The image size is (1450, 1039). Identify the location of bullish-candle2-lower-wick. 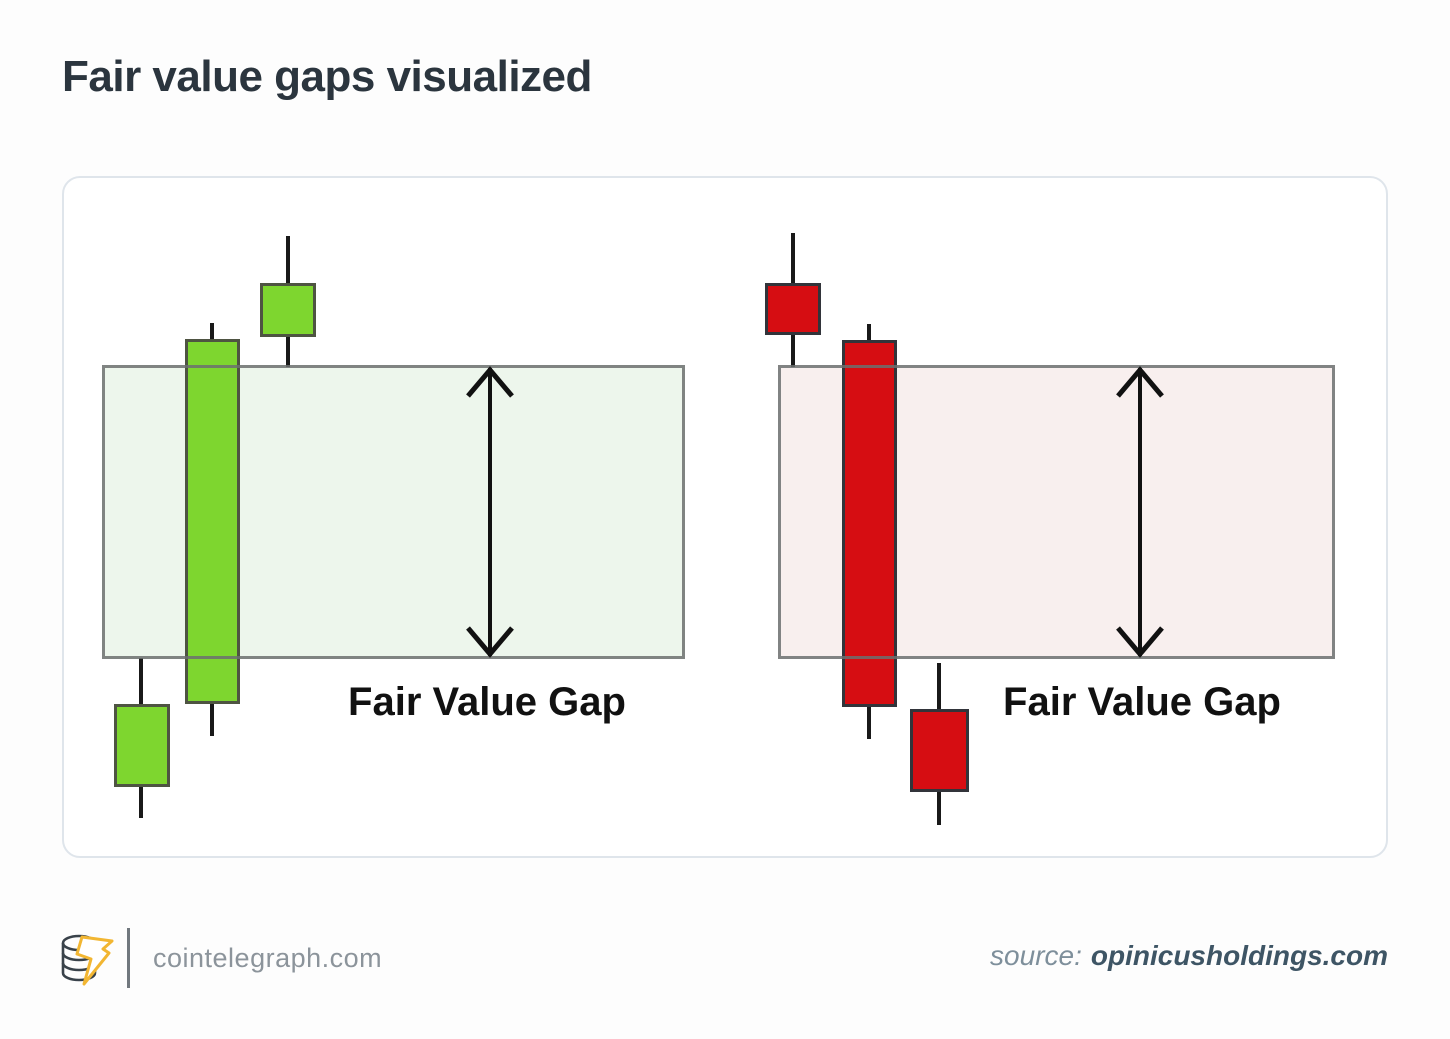
(212, 720).